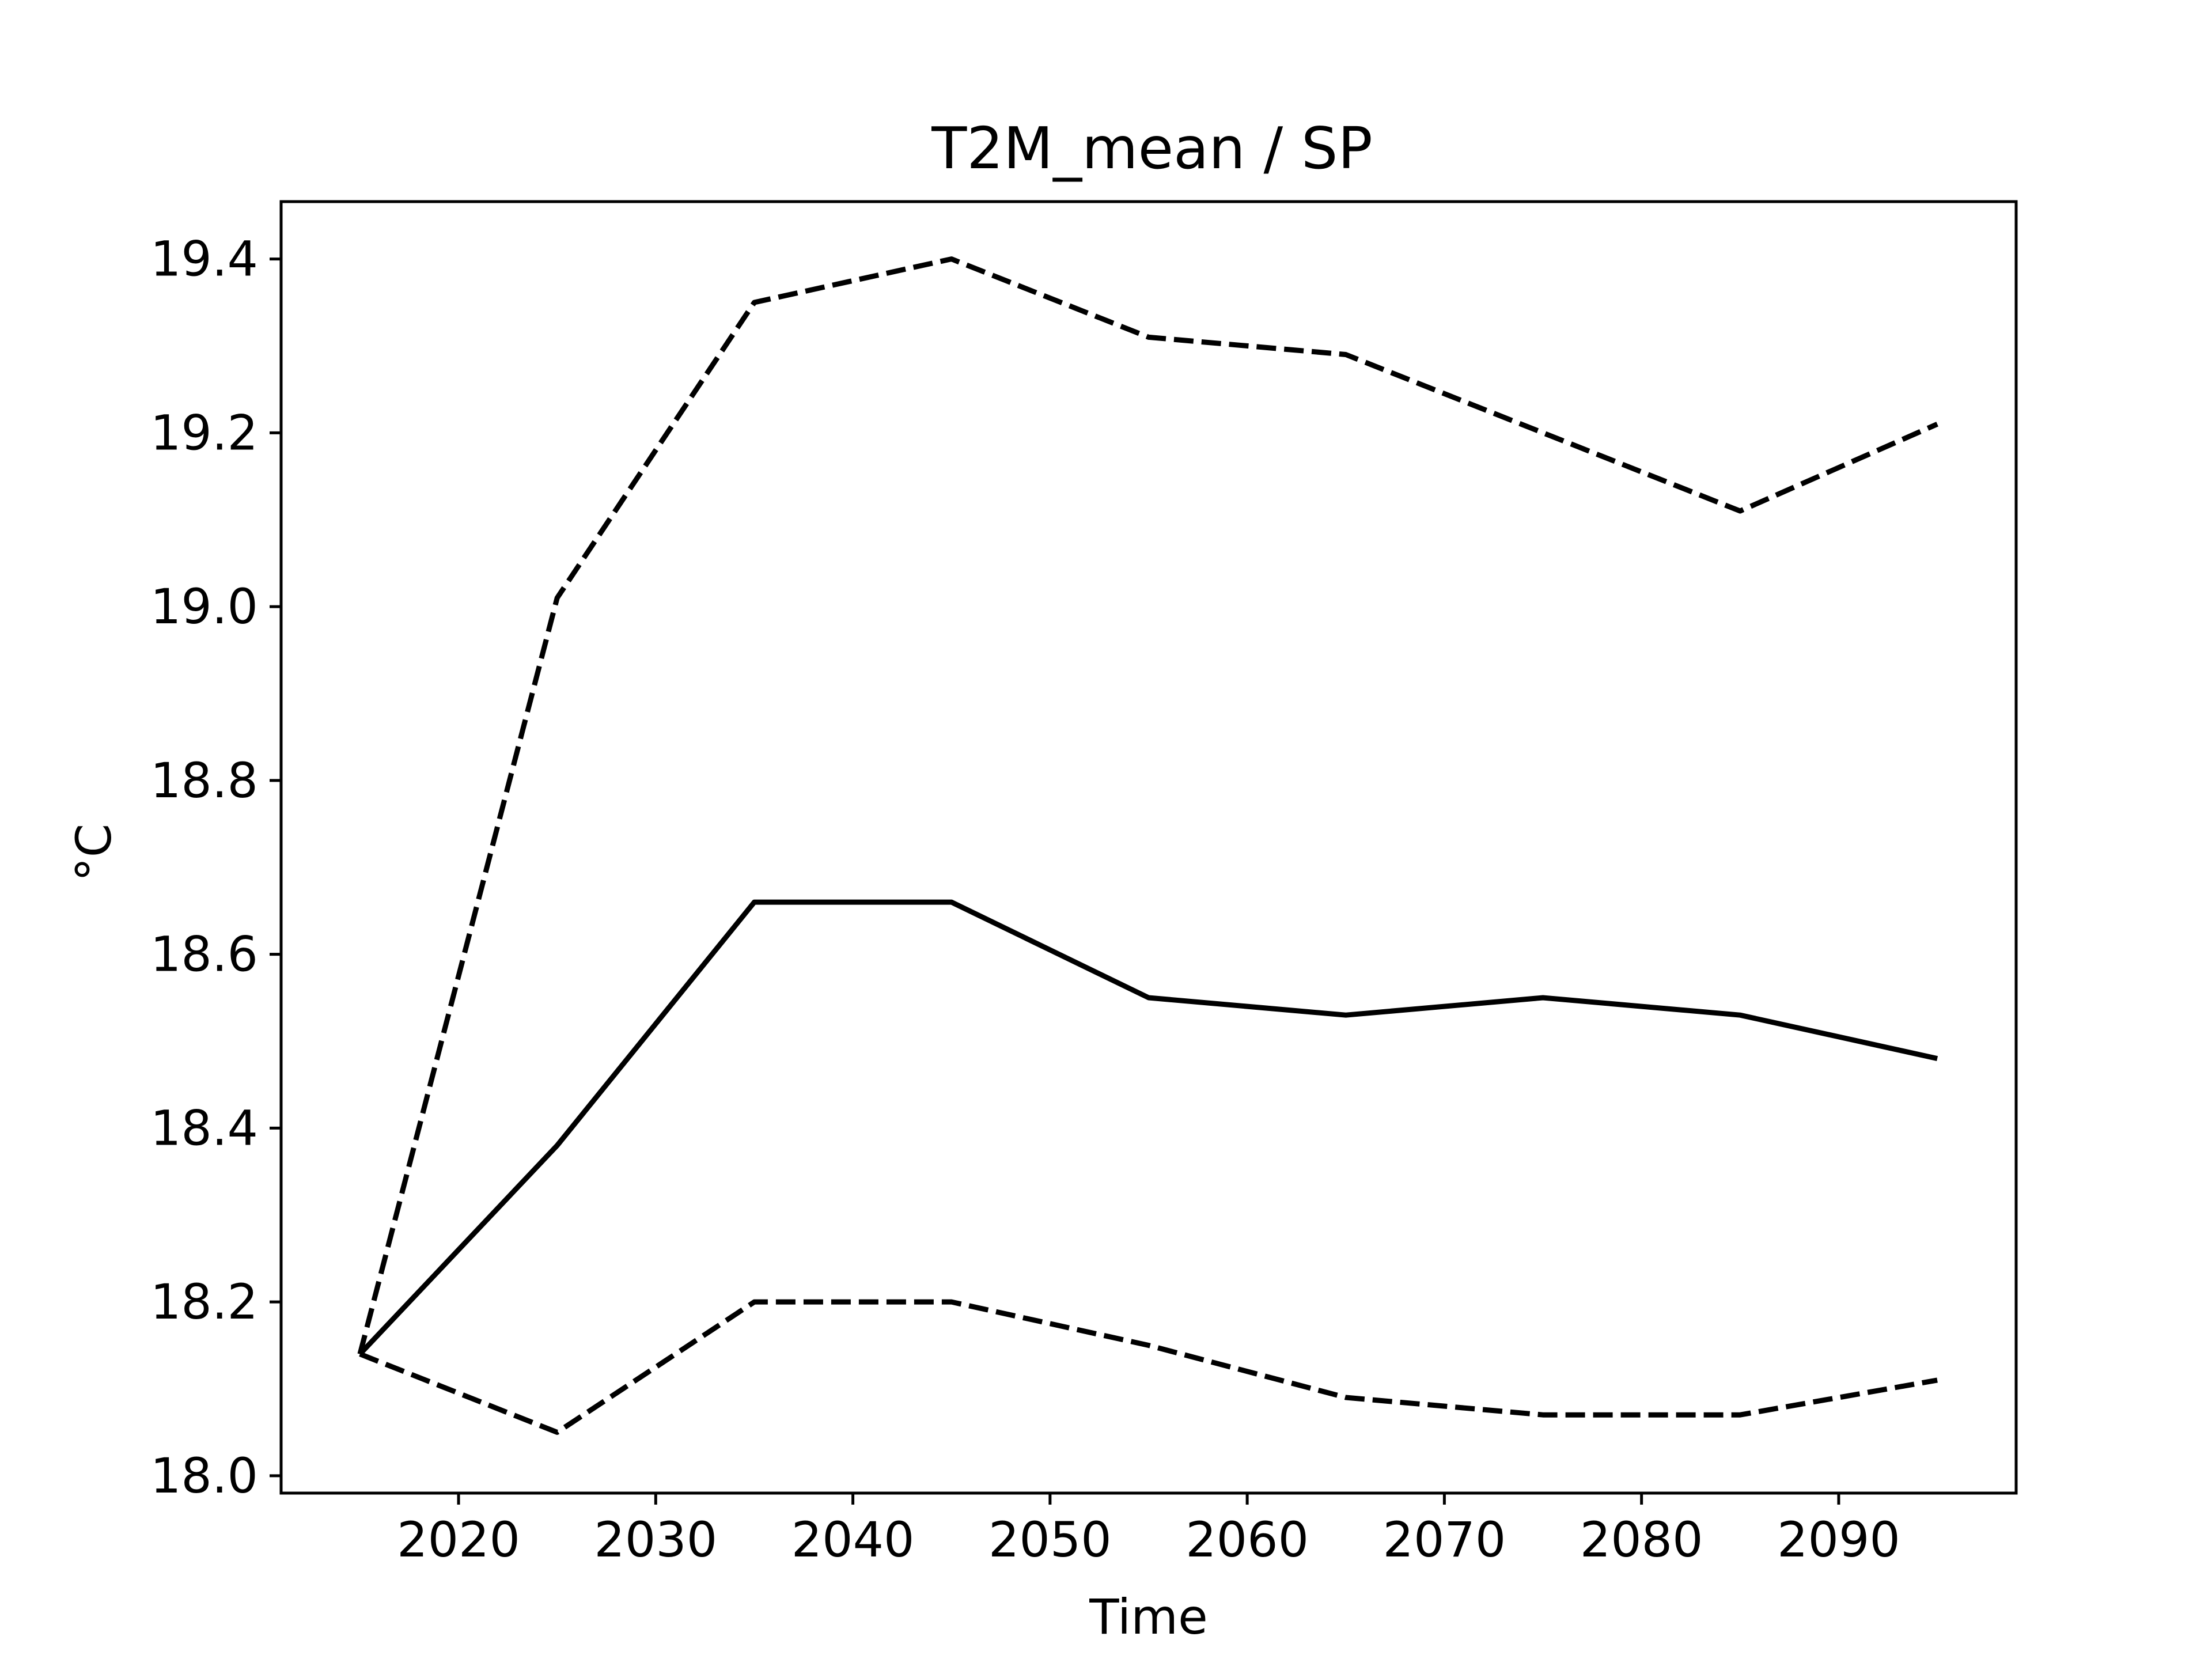 The image size is (2212, 1659). Describe the element at coordinates (853, 1540) in the screenshot. I see `x-tick-label: 2040` at that location.